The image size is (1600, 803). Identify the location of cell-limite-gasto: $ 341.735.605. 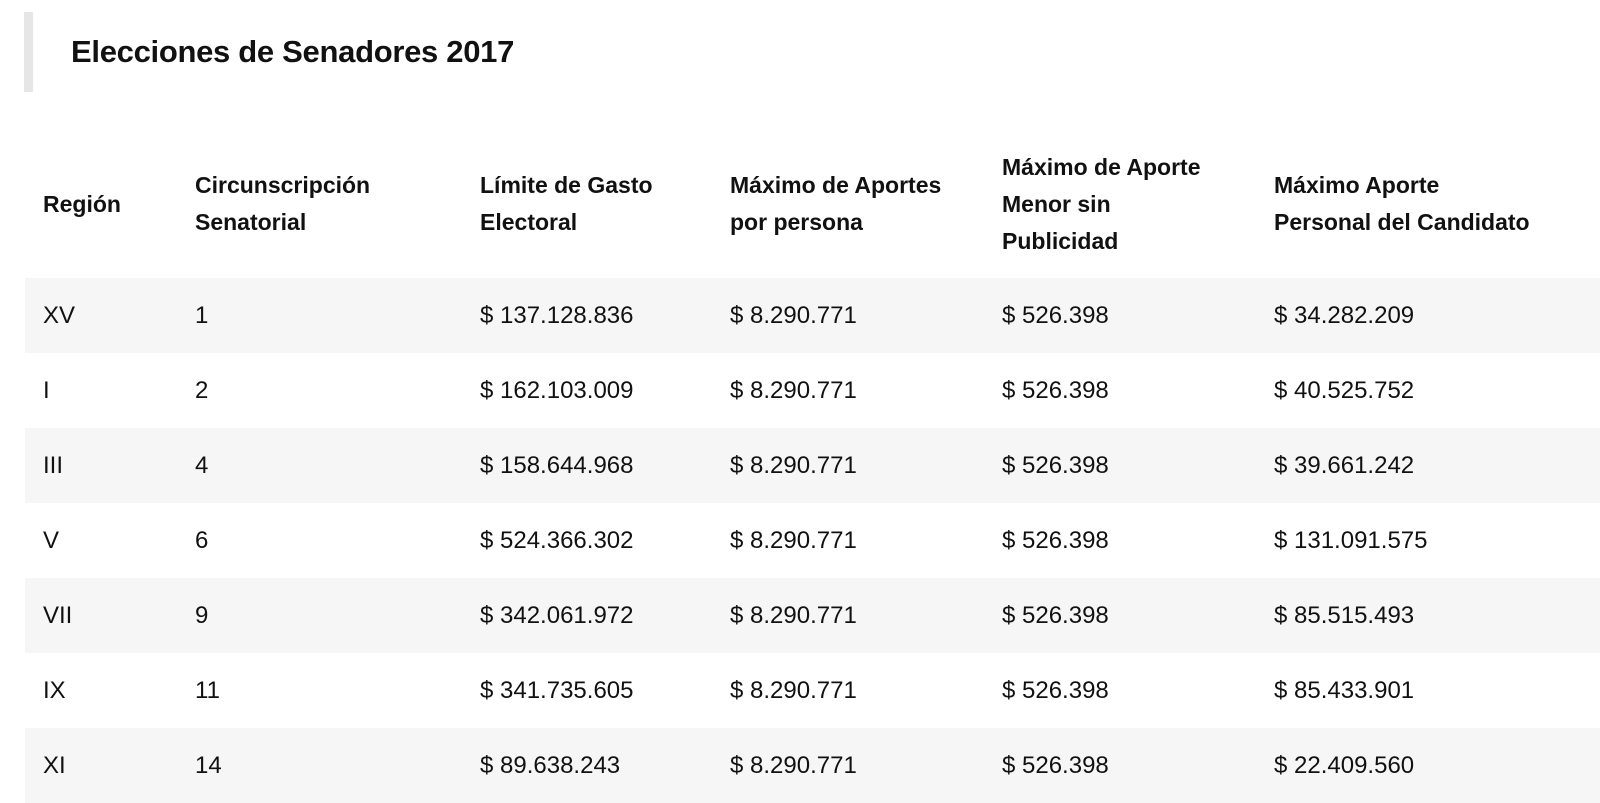
(557, 690).